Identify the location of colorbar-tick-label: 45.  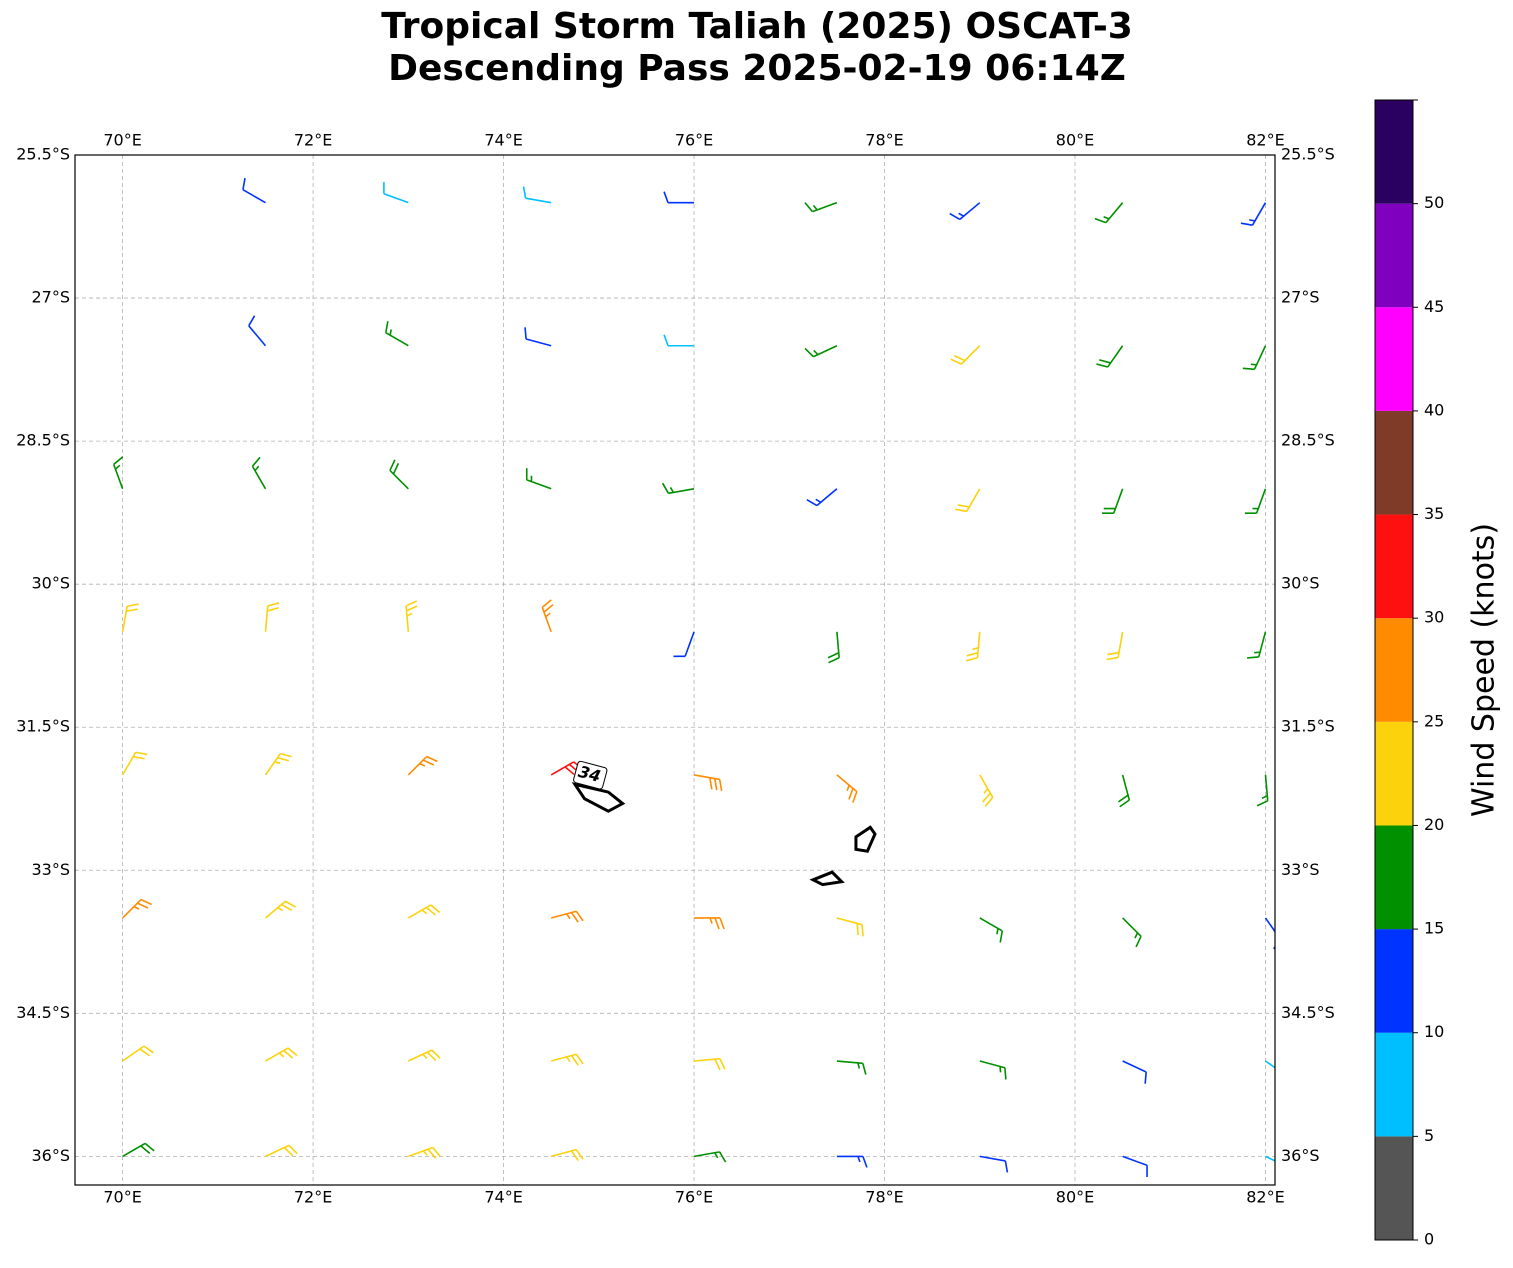
(1434, 306).